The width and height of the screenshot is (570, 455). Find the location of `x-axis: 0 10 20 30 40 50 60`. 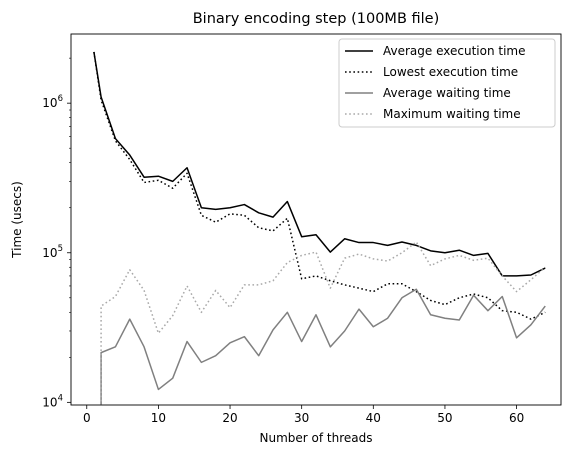

x-axis: 0 10 20 30 40 50 60 is located at coordinates (303, 415).